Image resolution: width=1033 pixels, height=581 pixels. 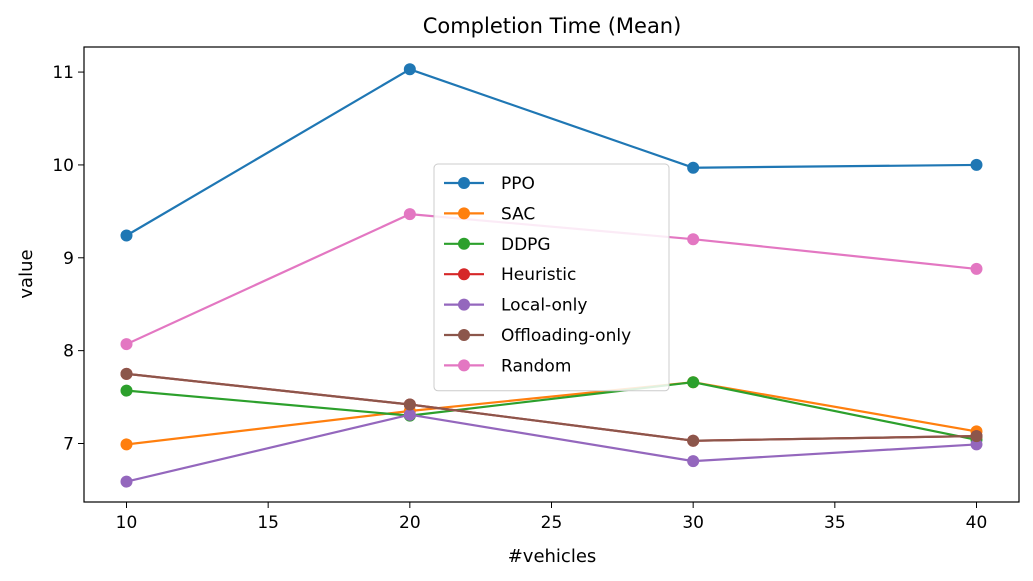 What do you see at coordinates (68, 259) in the screenshot?
I see `y-tick-label: 9` at bounding box center [68, 259].